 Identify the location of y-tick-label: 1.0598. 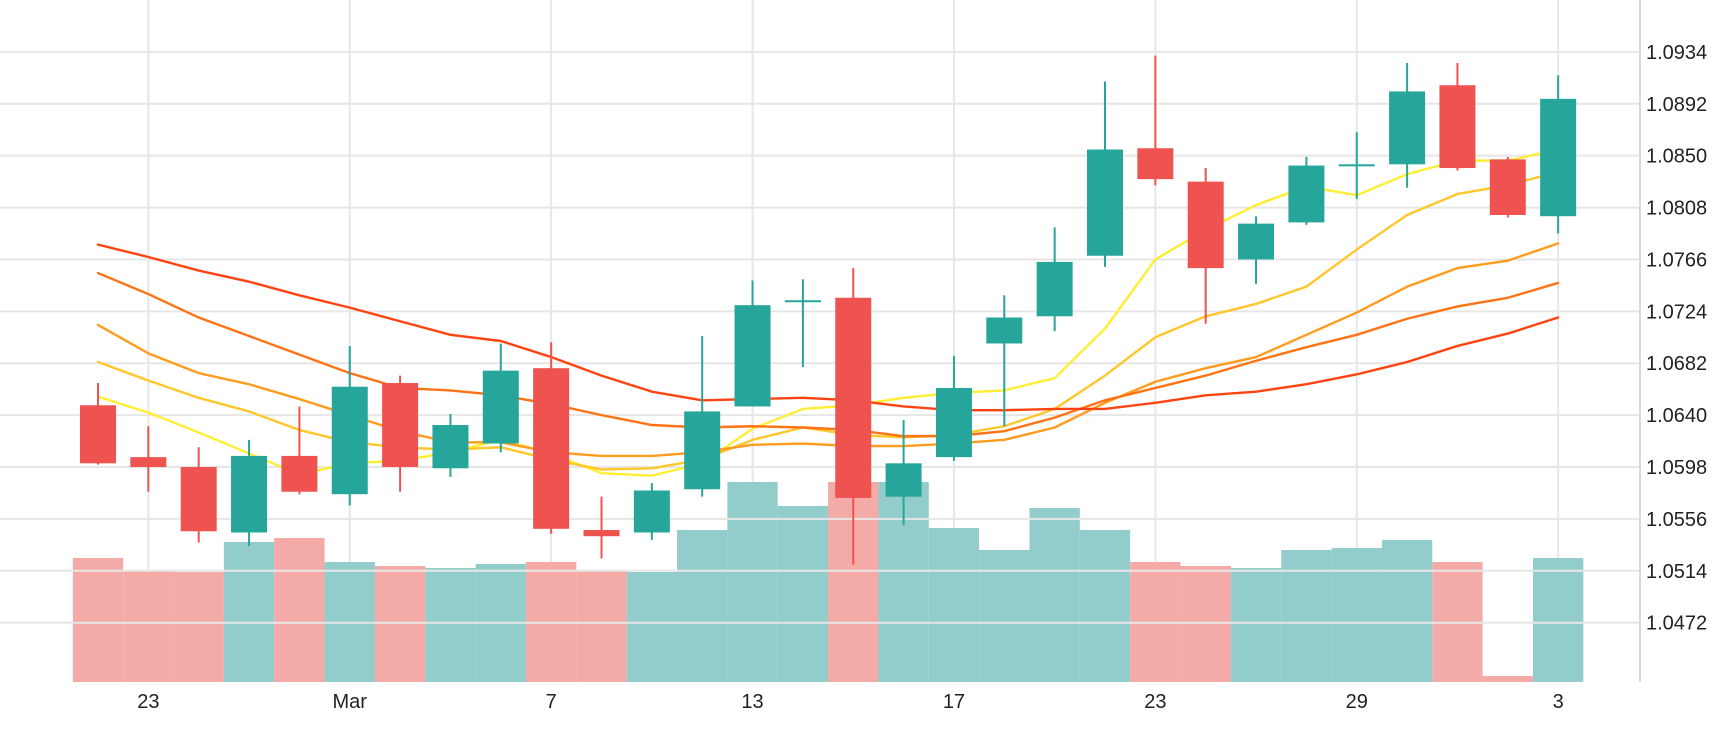
(1676, 468).